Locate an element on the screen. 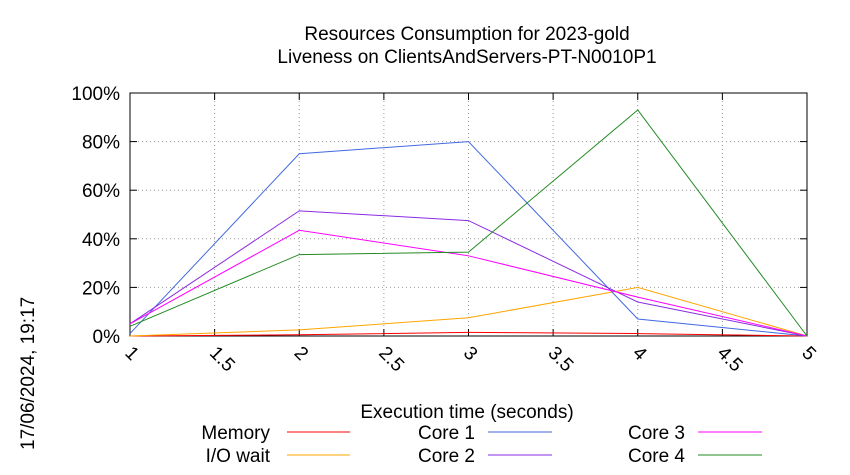 The image size is (850, 475). legend-label: Core 2 is located at coordinates (446, 456).